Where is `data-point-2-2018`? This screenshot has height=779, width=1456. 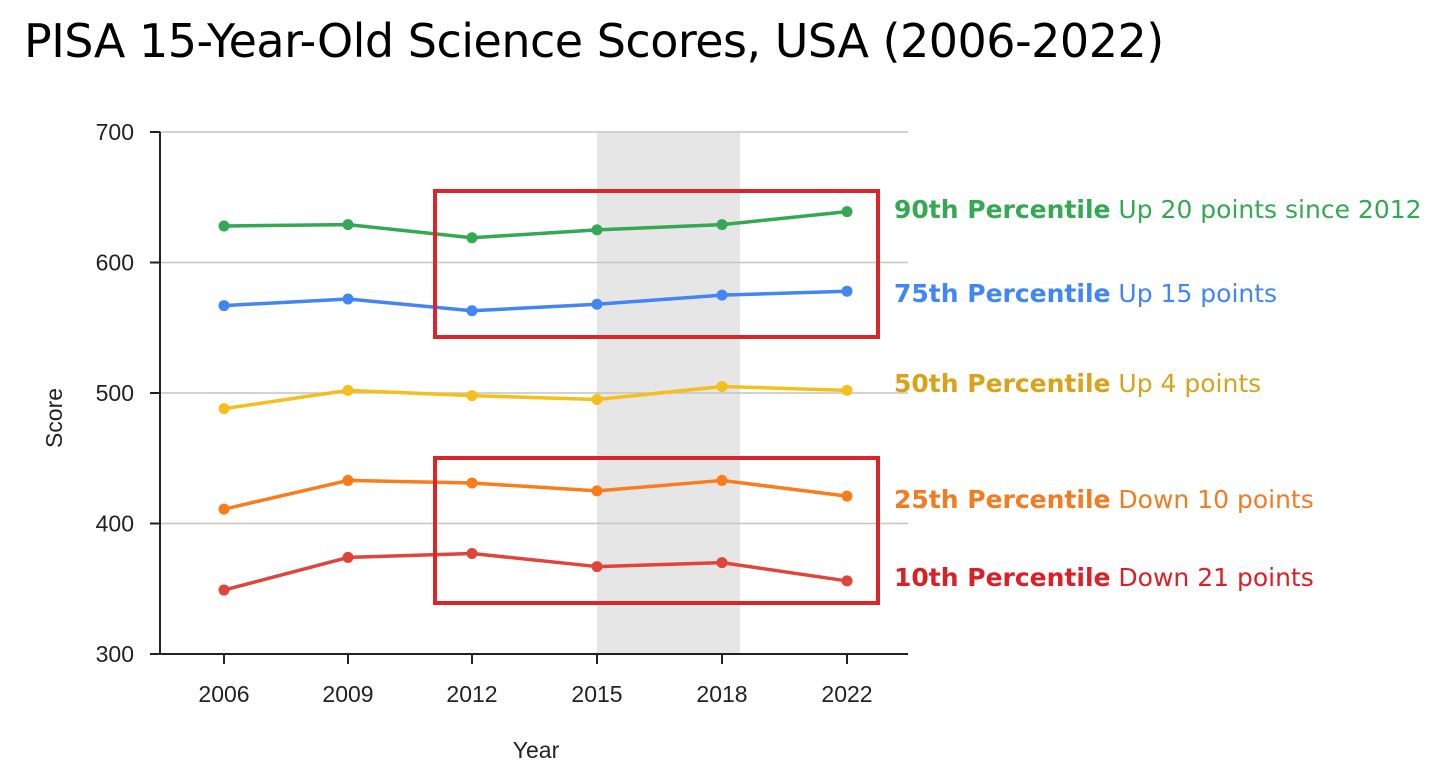
data-point-2-2018 is located at coordinates (722, 386).